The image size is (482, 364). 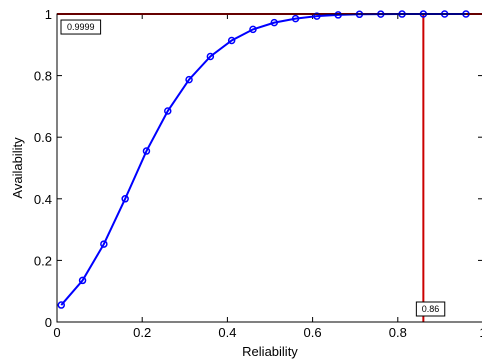 What do you see at coordinates (48, 14) in the screenshot?
I see `y-tick-label: 1` at bounding box center [48, 14].